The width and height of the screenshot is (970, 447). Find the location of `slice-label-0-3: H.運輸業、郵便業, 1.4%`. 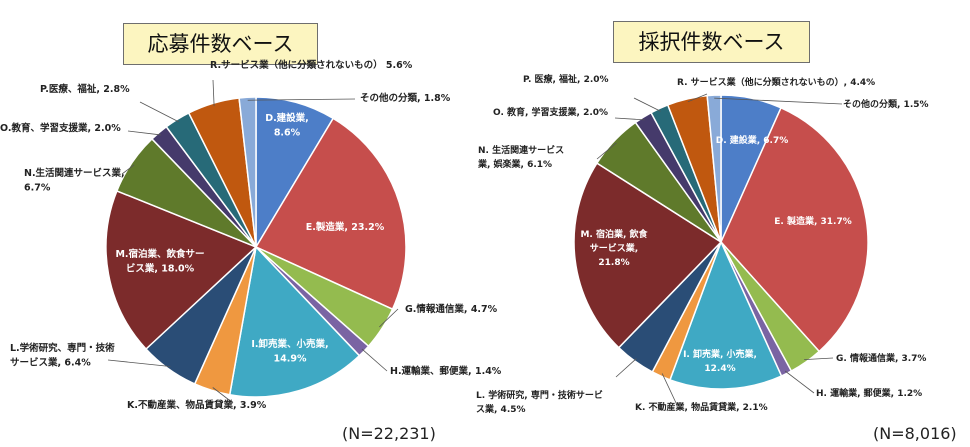

slice-label-0-3: H.運輸業、郵便業, 1.4% is located at coordinates (446, 371).